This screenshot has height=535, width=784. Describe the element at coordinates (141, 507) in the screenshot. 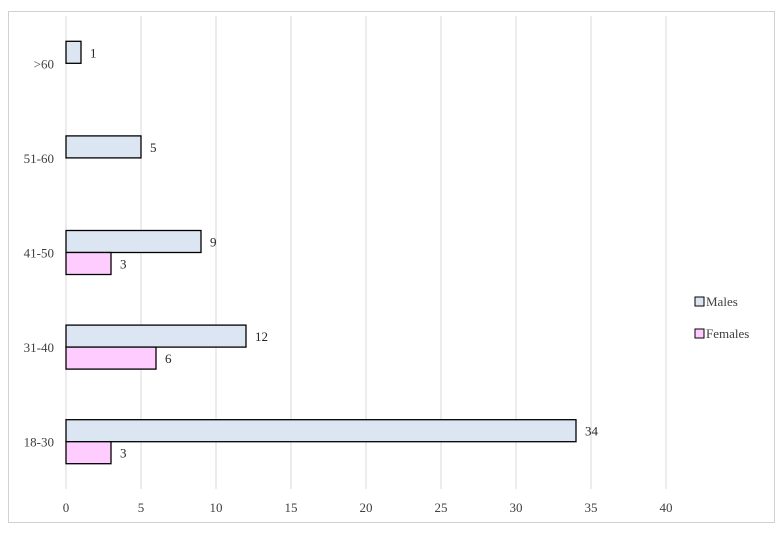

I see `x-tick-label-1: 5` at that location.